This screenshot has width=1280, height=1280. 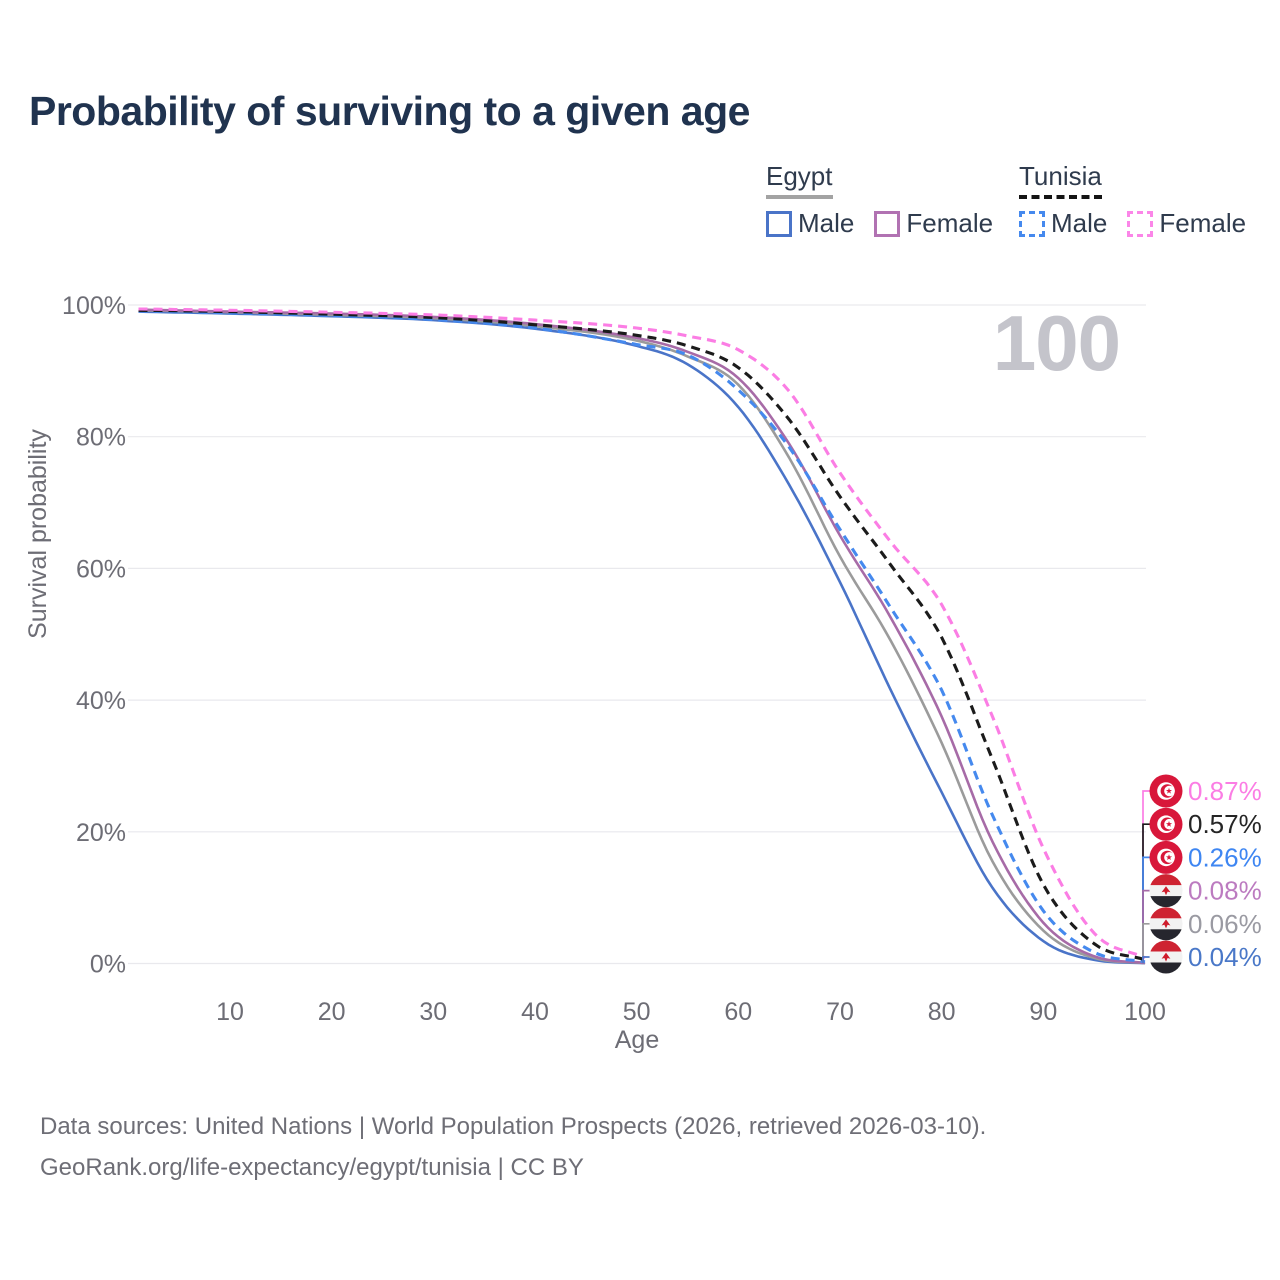 I want to click on leader-line-tunisia-male, so click(x=1146, y=909).